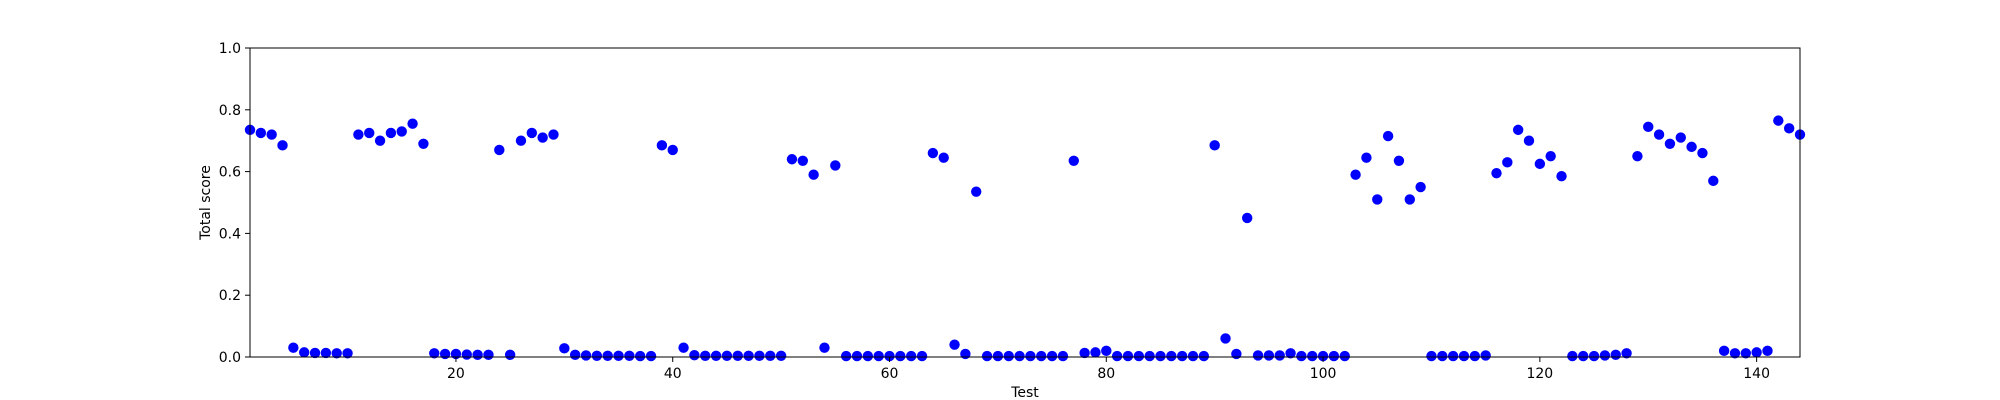 The height and width of the screenshot is (400, 2000). I want to click on y-tick-label: 0.0, so click(230, 358).